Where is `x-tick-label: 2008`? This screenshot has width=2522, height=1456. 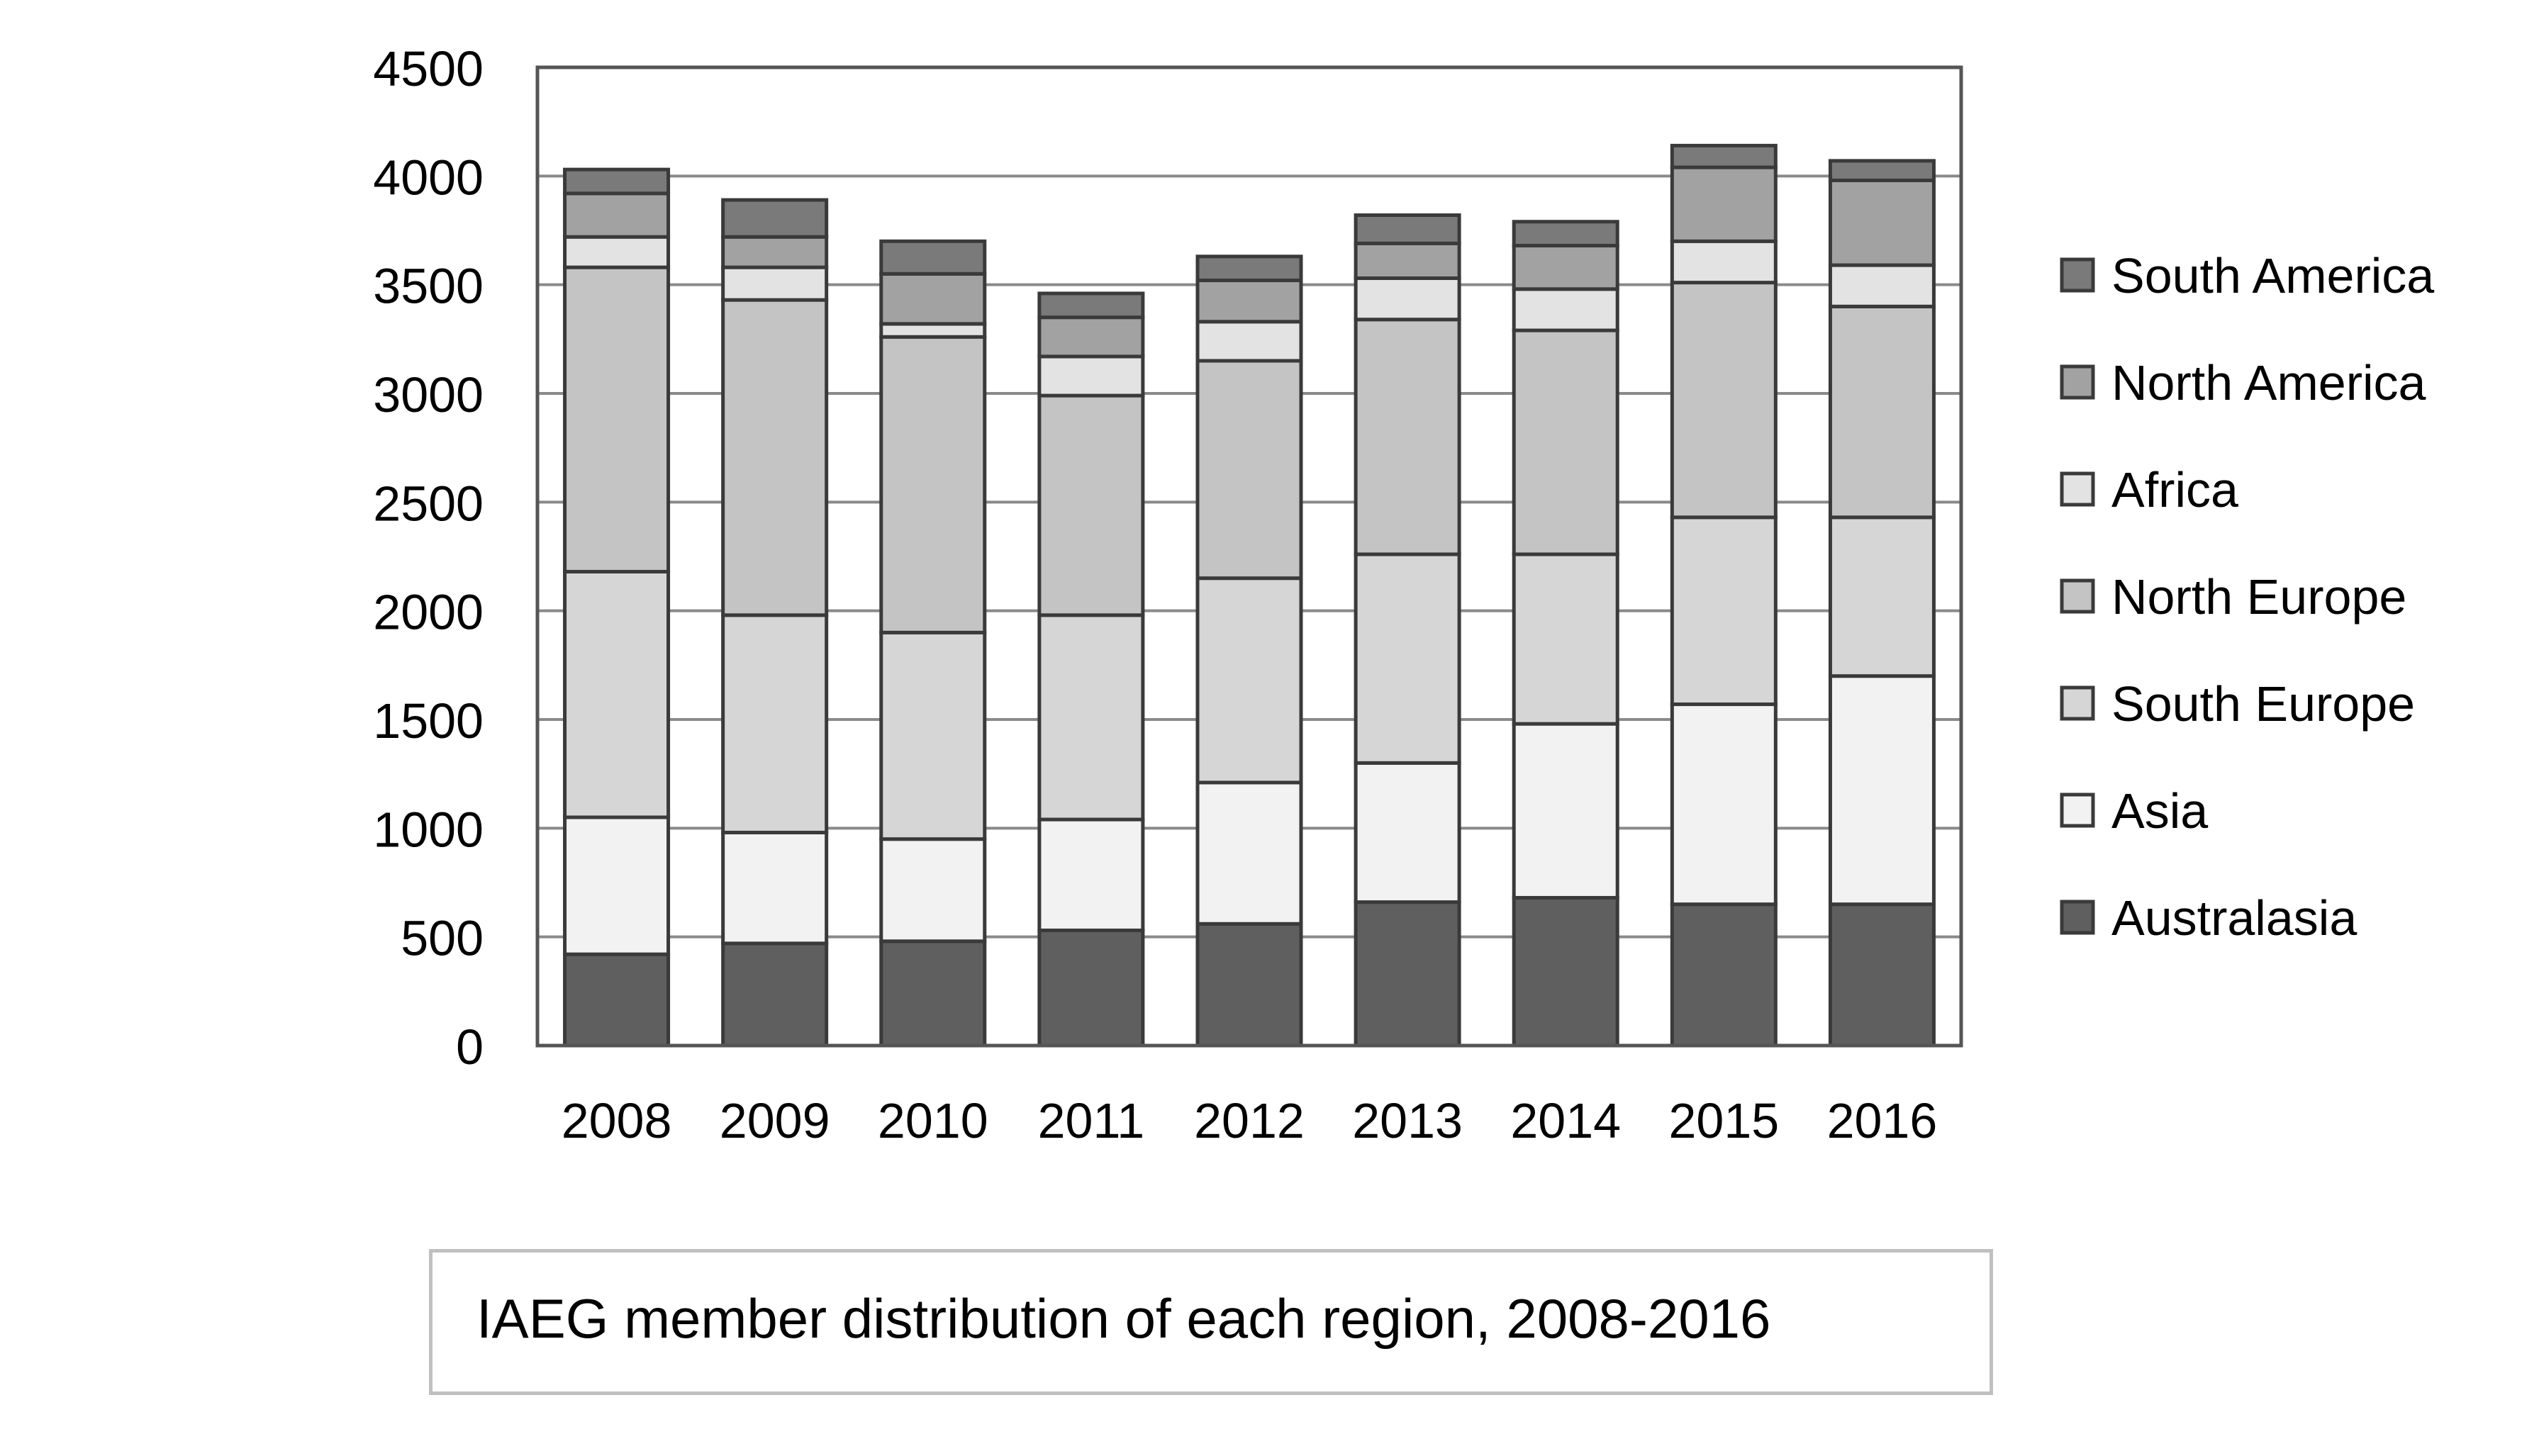 x-tick-label: 2008 is located at coordinates (617, 1121).